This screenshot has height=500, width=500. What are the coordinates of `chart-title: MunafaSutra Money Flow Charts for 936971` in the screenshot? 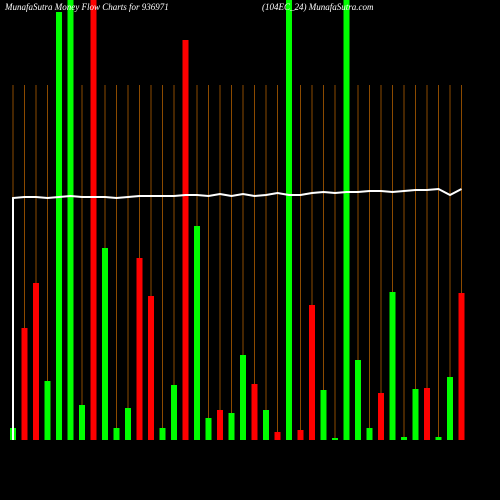 It's located at (86, 7).